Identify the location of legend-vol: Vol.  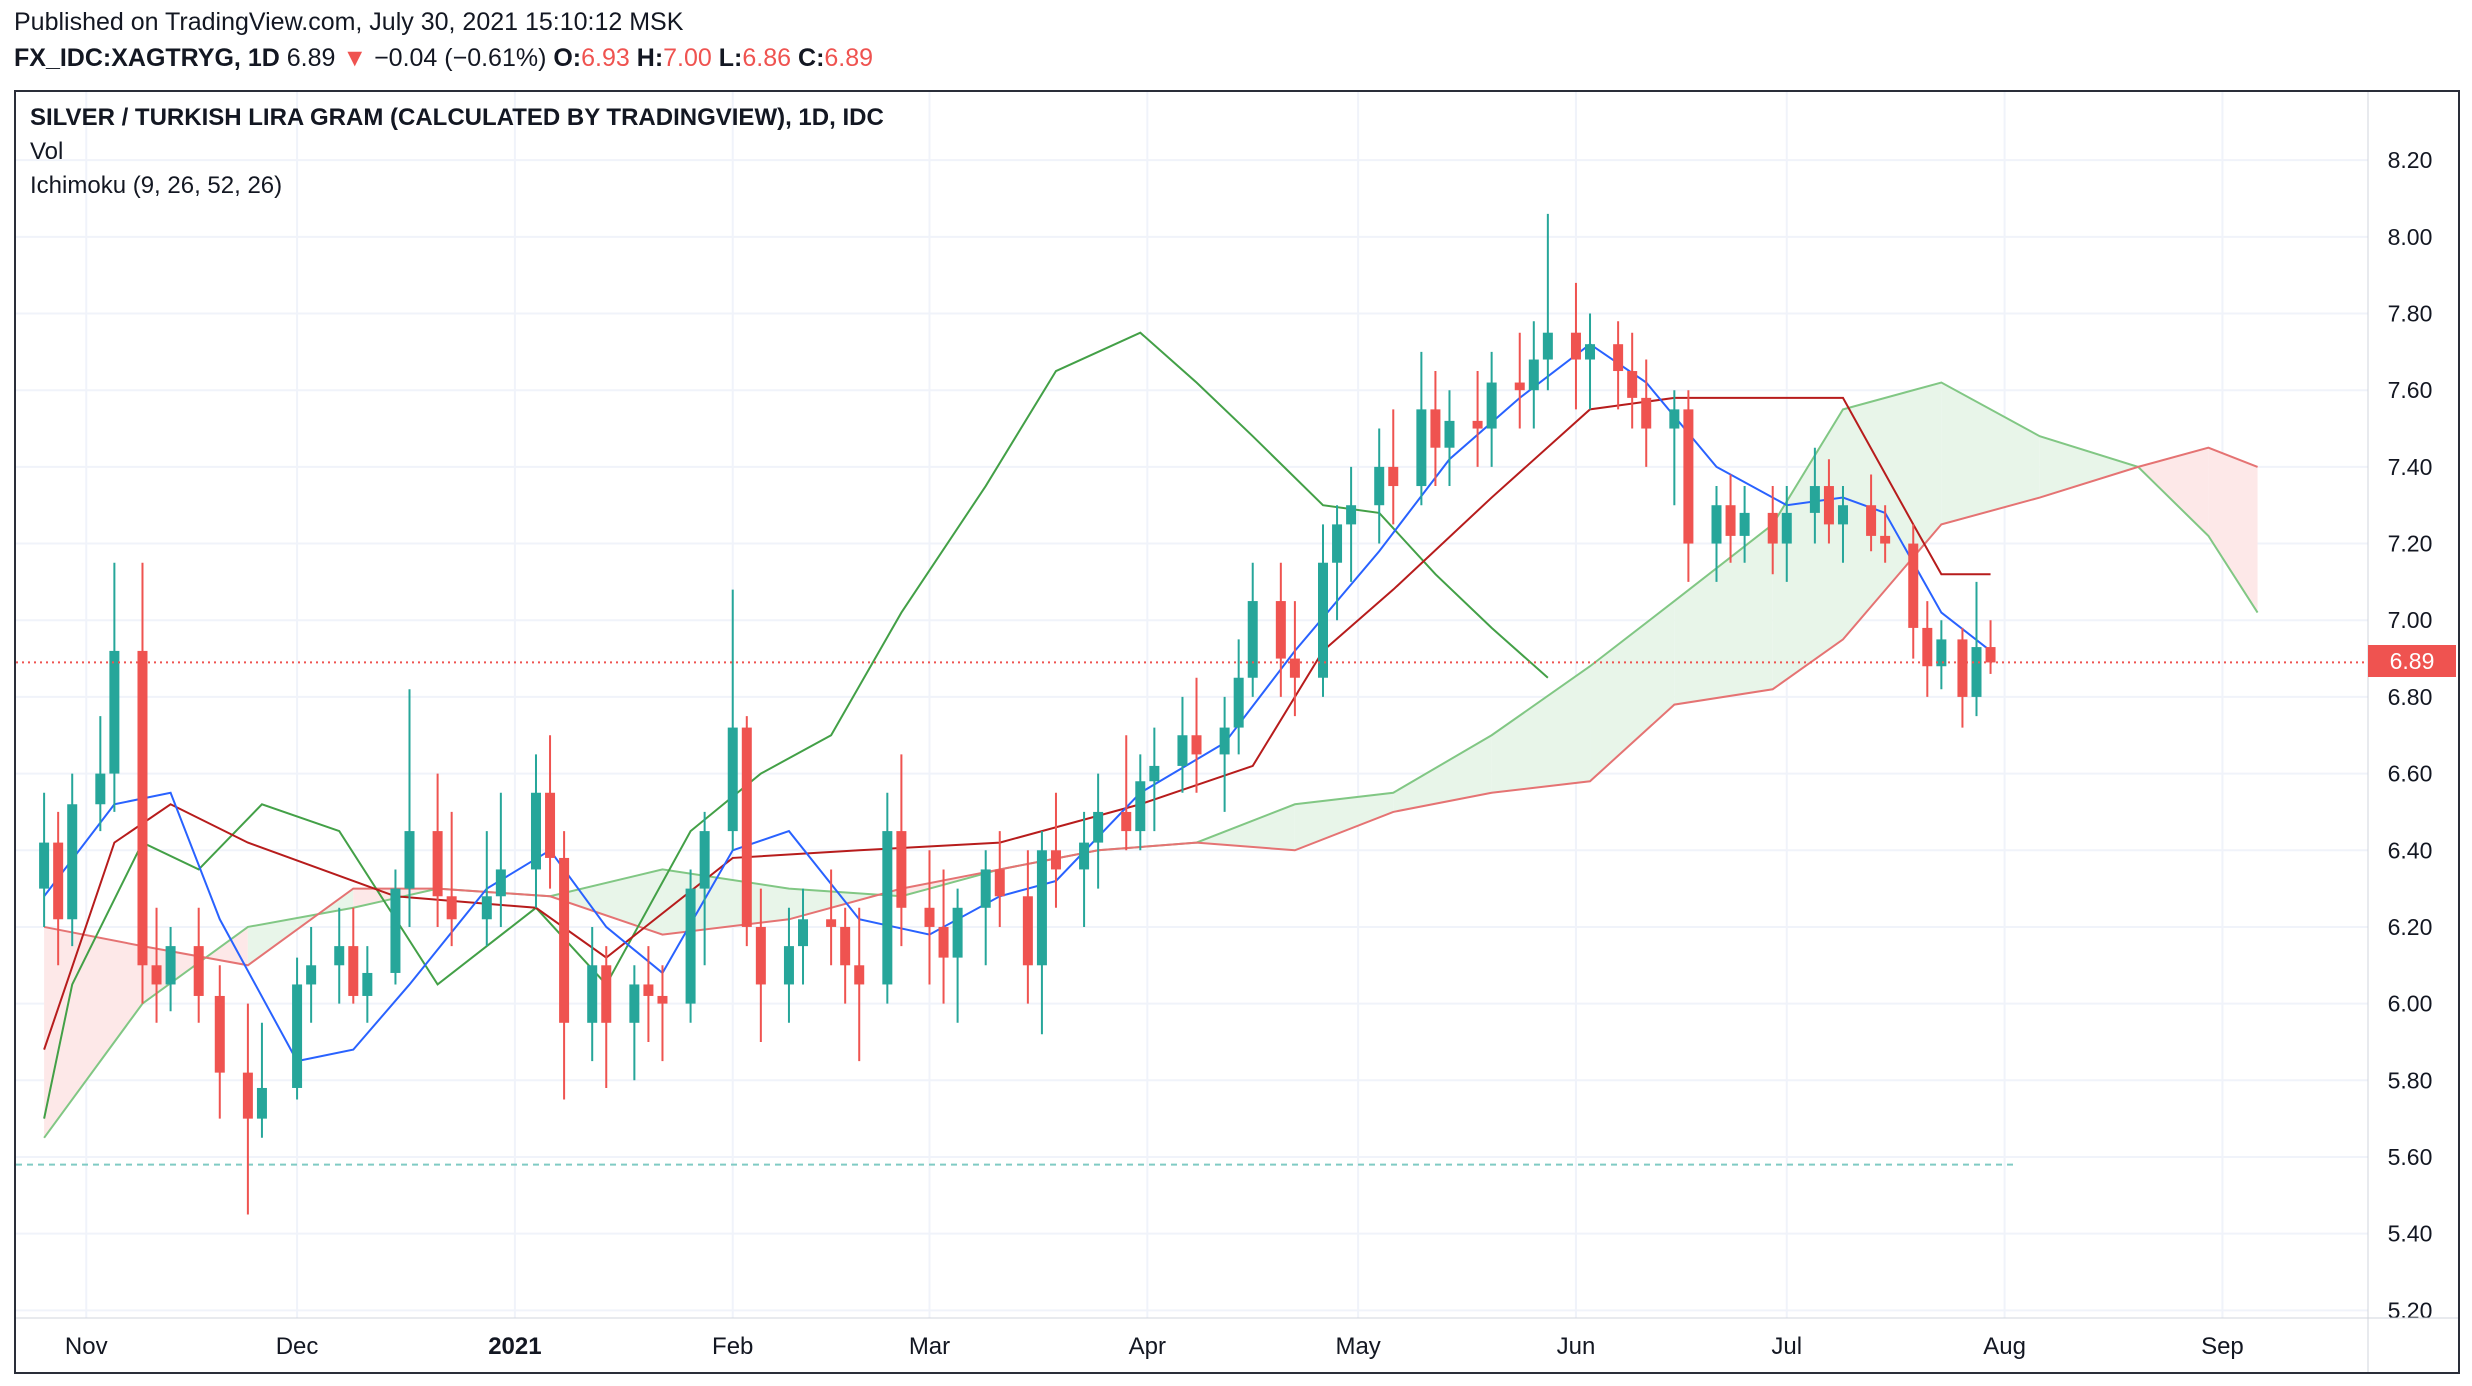
(47, 151).